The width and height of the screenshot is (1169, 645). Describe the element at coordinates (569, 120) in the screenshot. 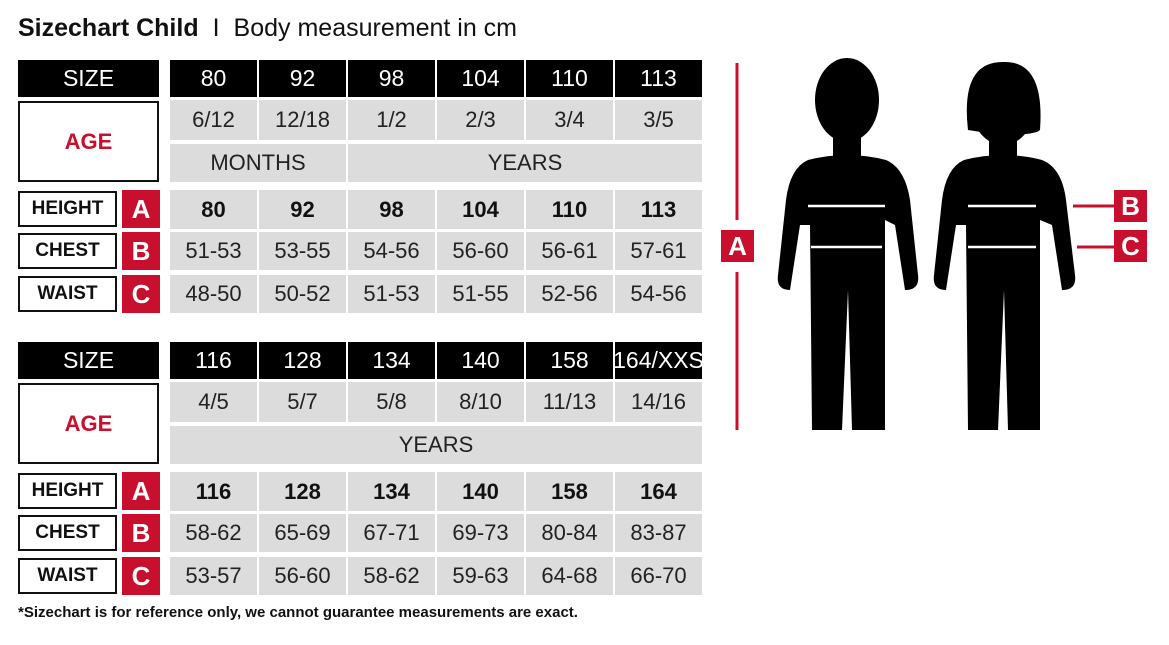

I see `age-cell: 3/4` at that location.